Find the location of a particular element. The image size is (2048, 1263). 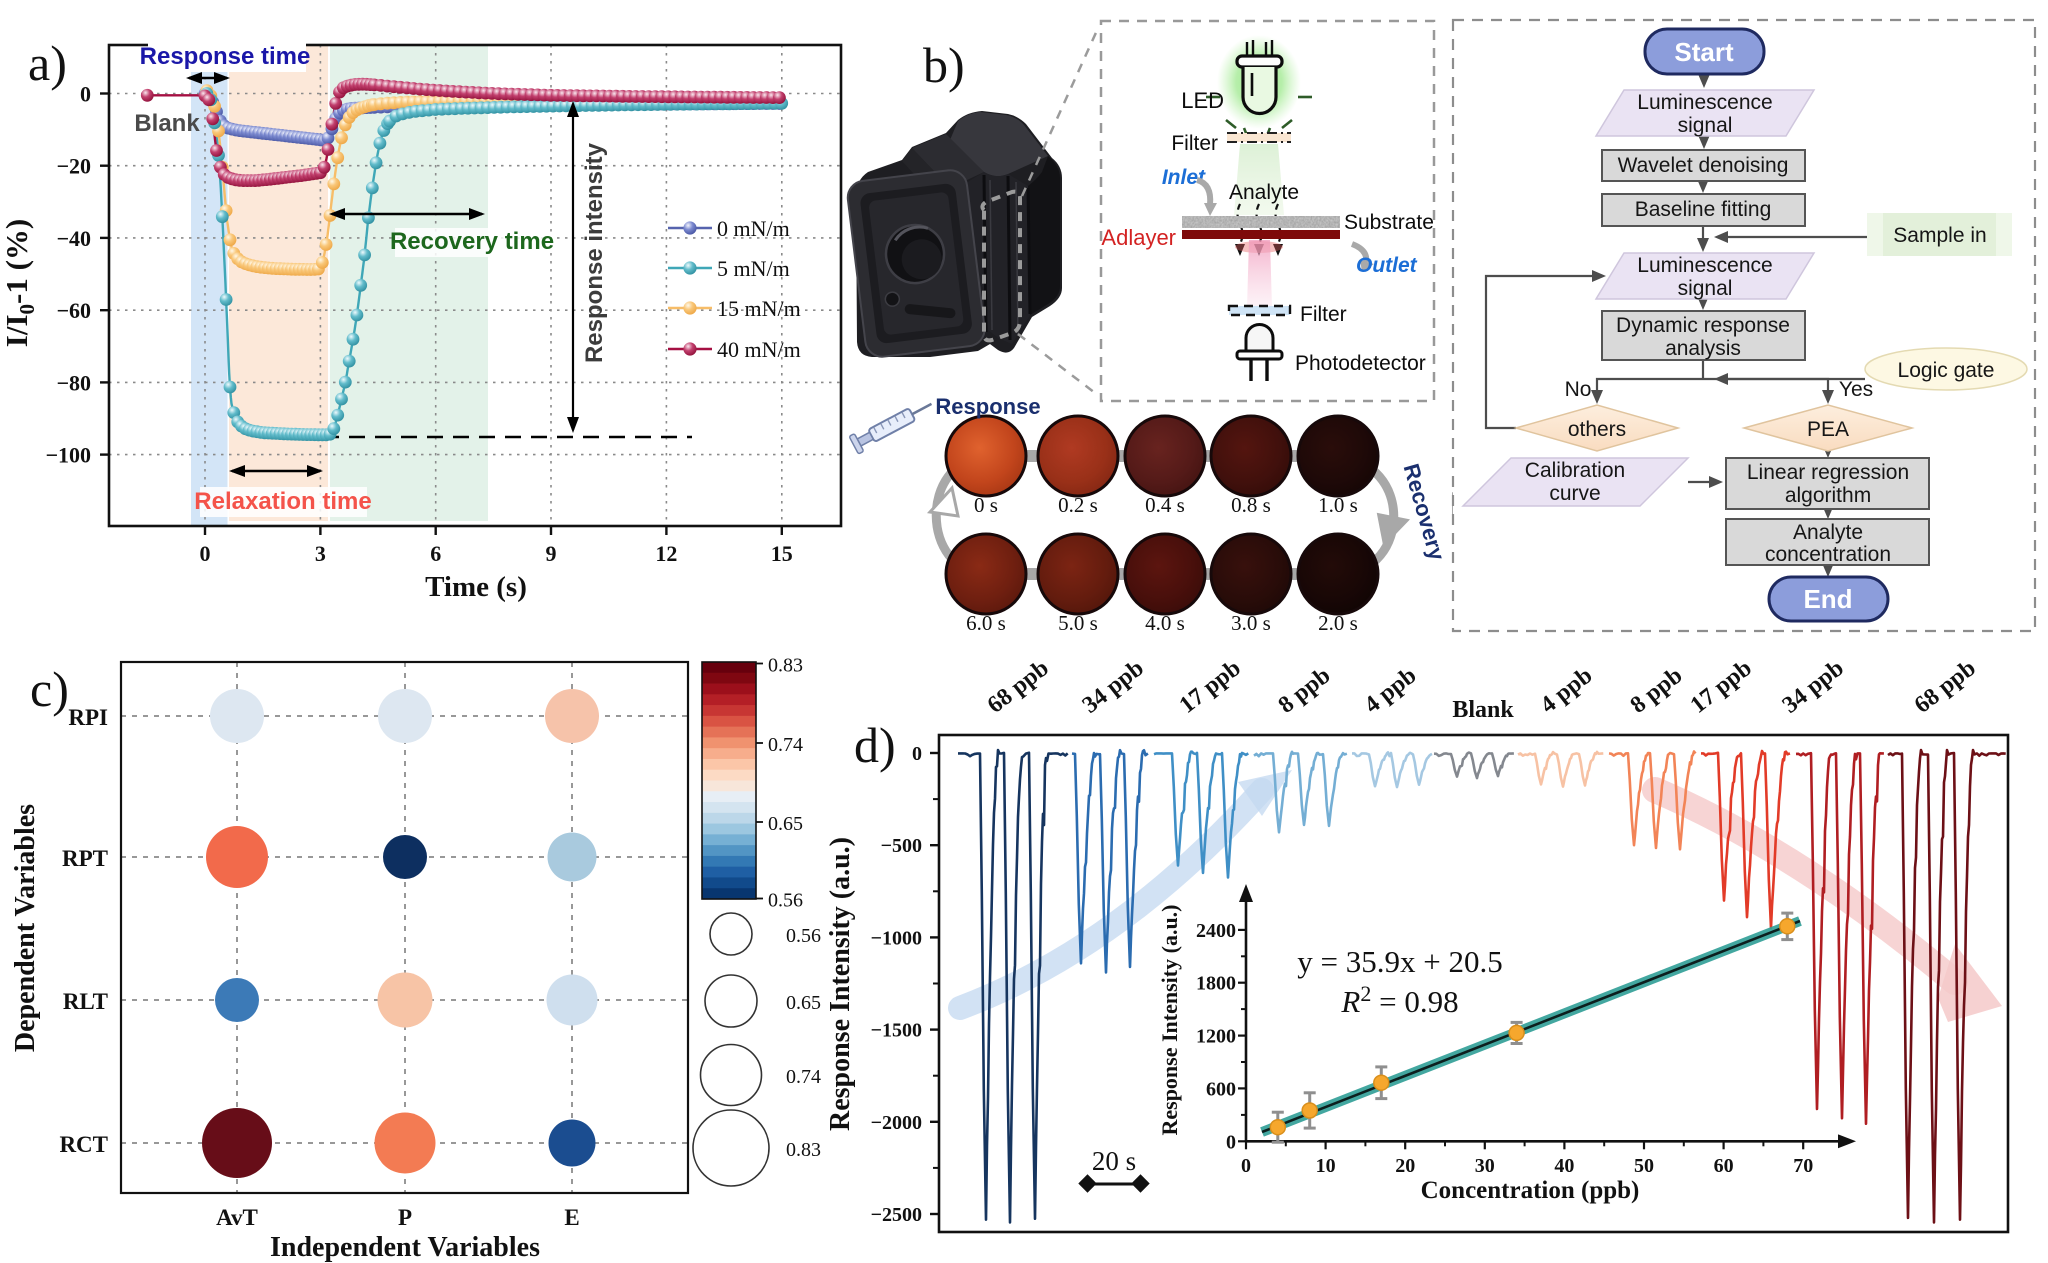

svg-text: y = 35.9x + 20.5 is located at coordinates (1399, 961).